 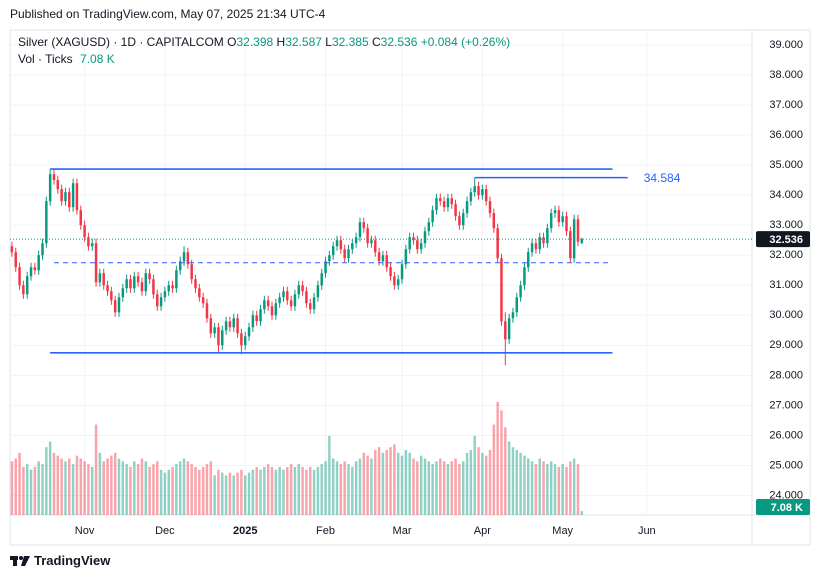 What do you see at coordinates (786, 195) in the screenshot?
I see `y-tick-label: 34.000` at bounding box center [786, 195].